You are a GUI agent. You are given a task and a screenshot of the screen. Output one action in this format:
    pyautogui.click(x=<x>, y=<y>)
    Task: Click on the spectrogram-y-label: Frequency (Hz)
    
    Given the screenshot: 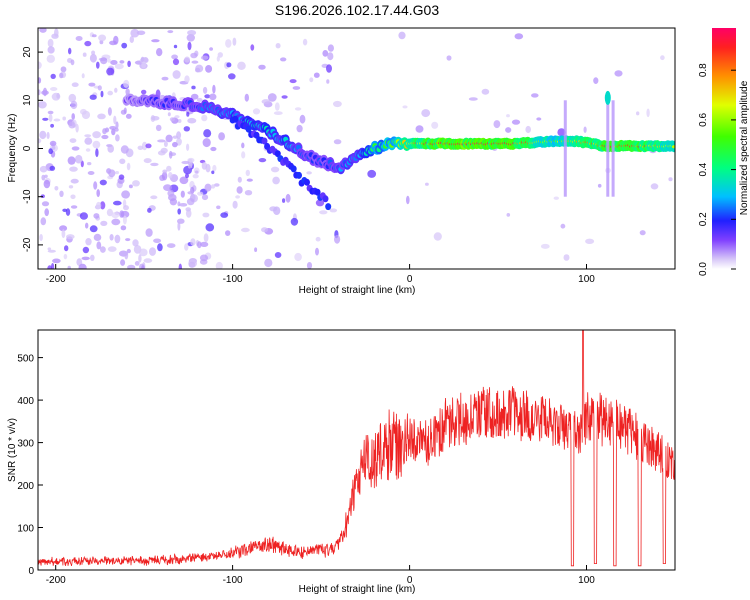 What is the action you would take?
    pyautogui.click(x=12, y=148)
    